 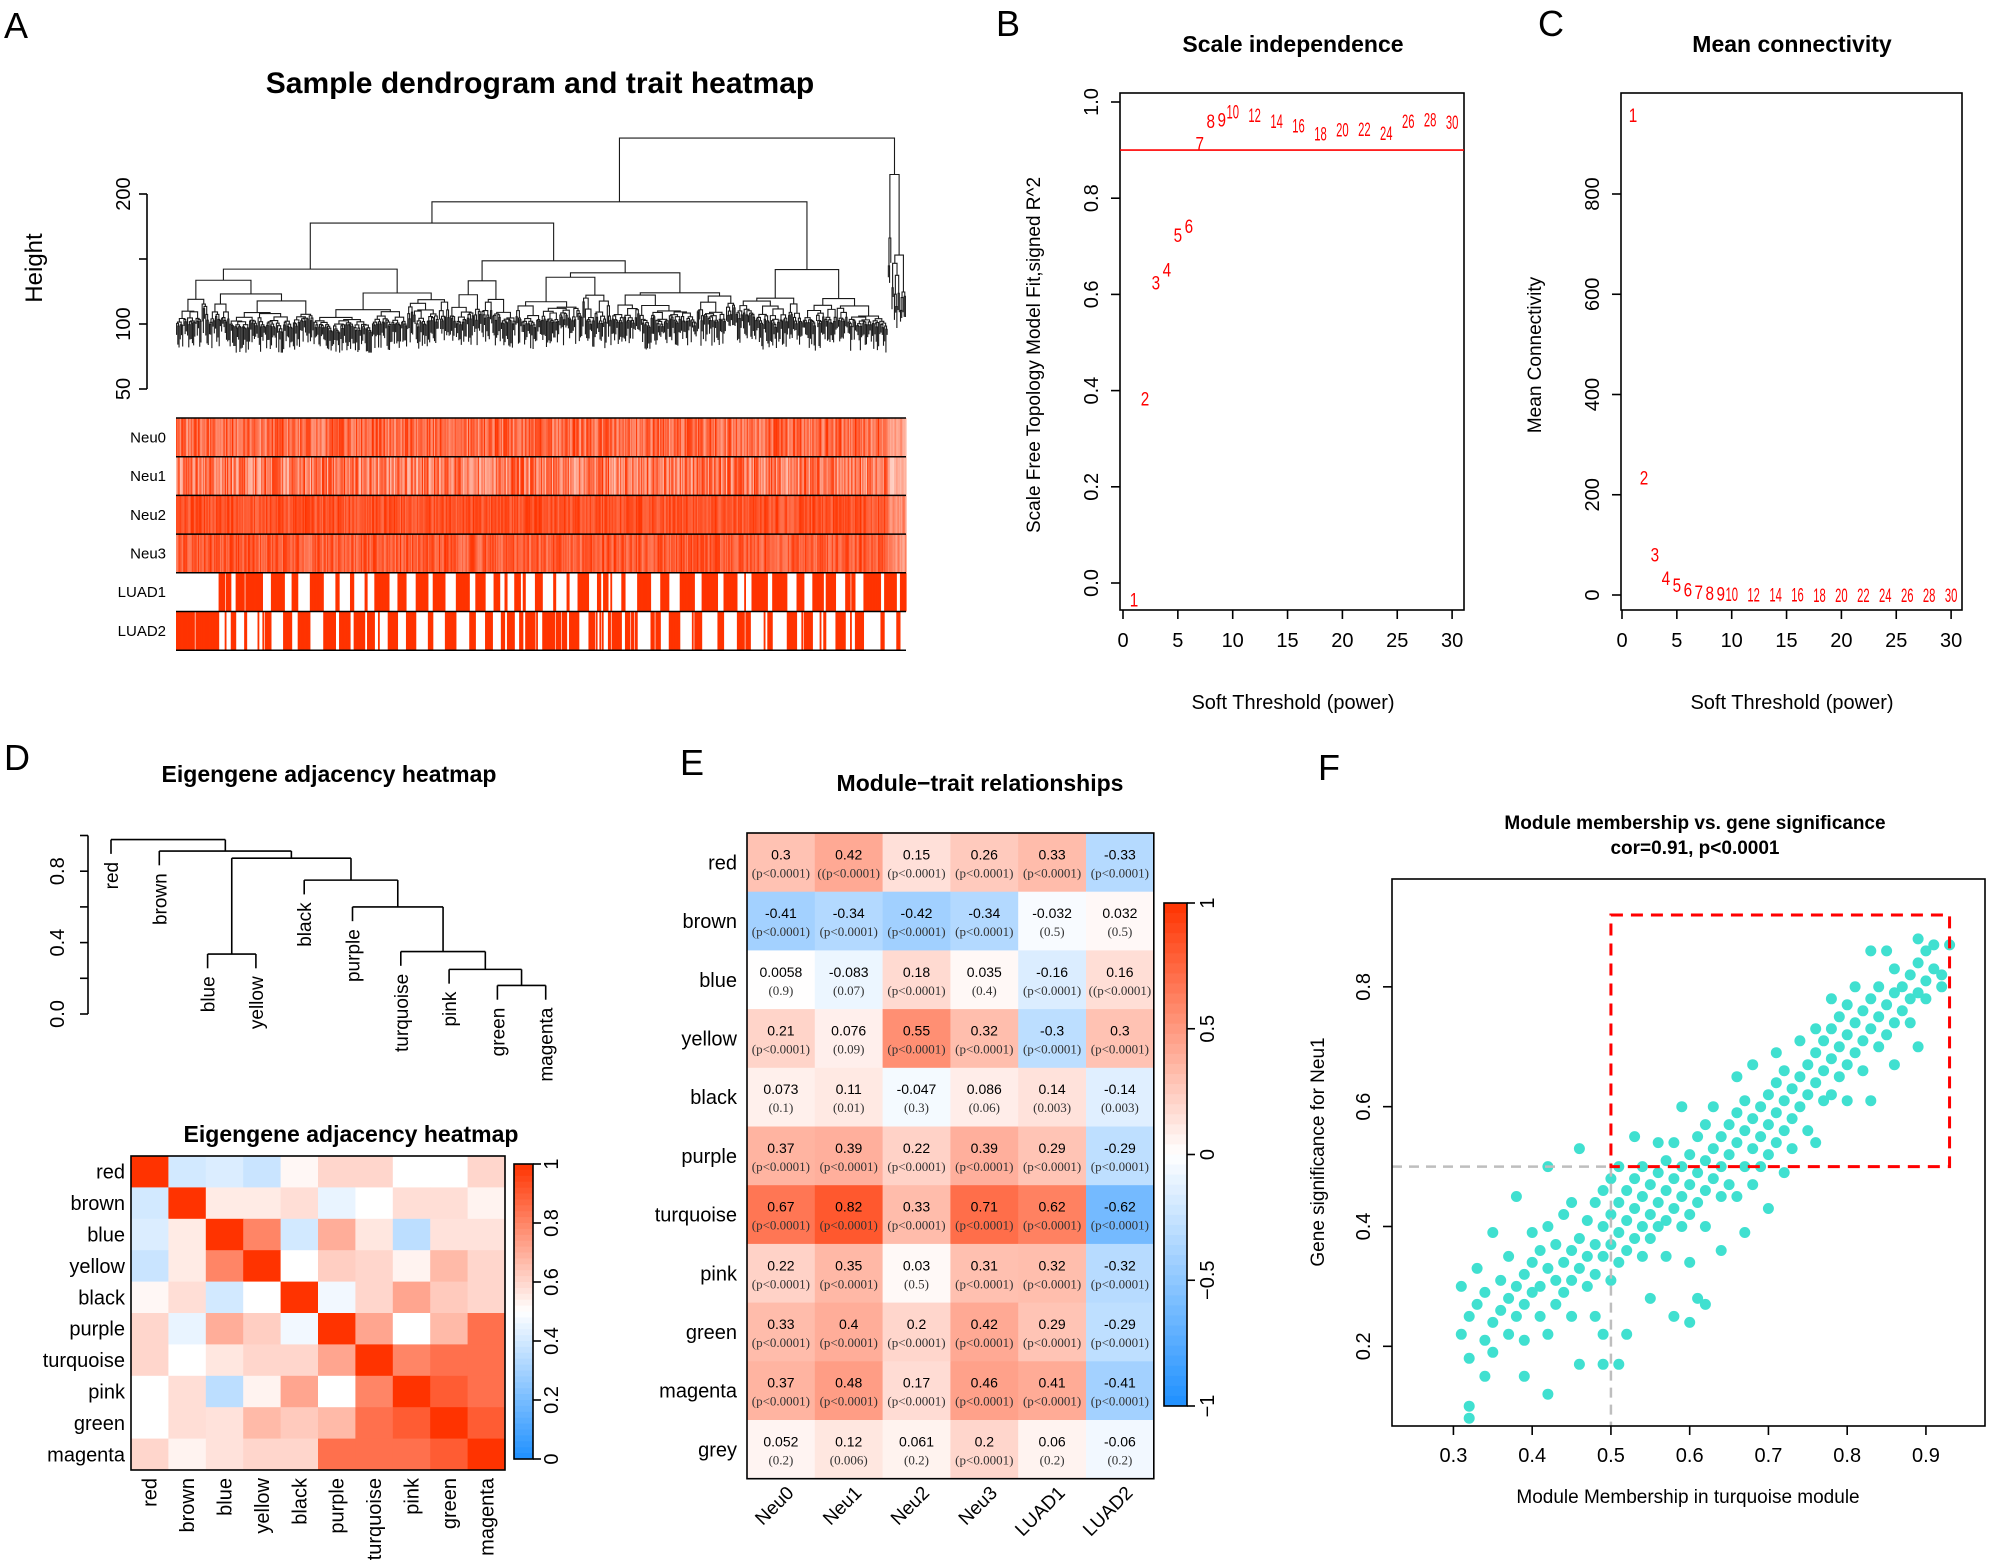 What do you see at coordinates (984, 1215) in the screenshot?
I see `module-trait-cell` at bounding box center [984, 1215].